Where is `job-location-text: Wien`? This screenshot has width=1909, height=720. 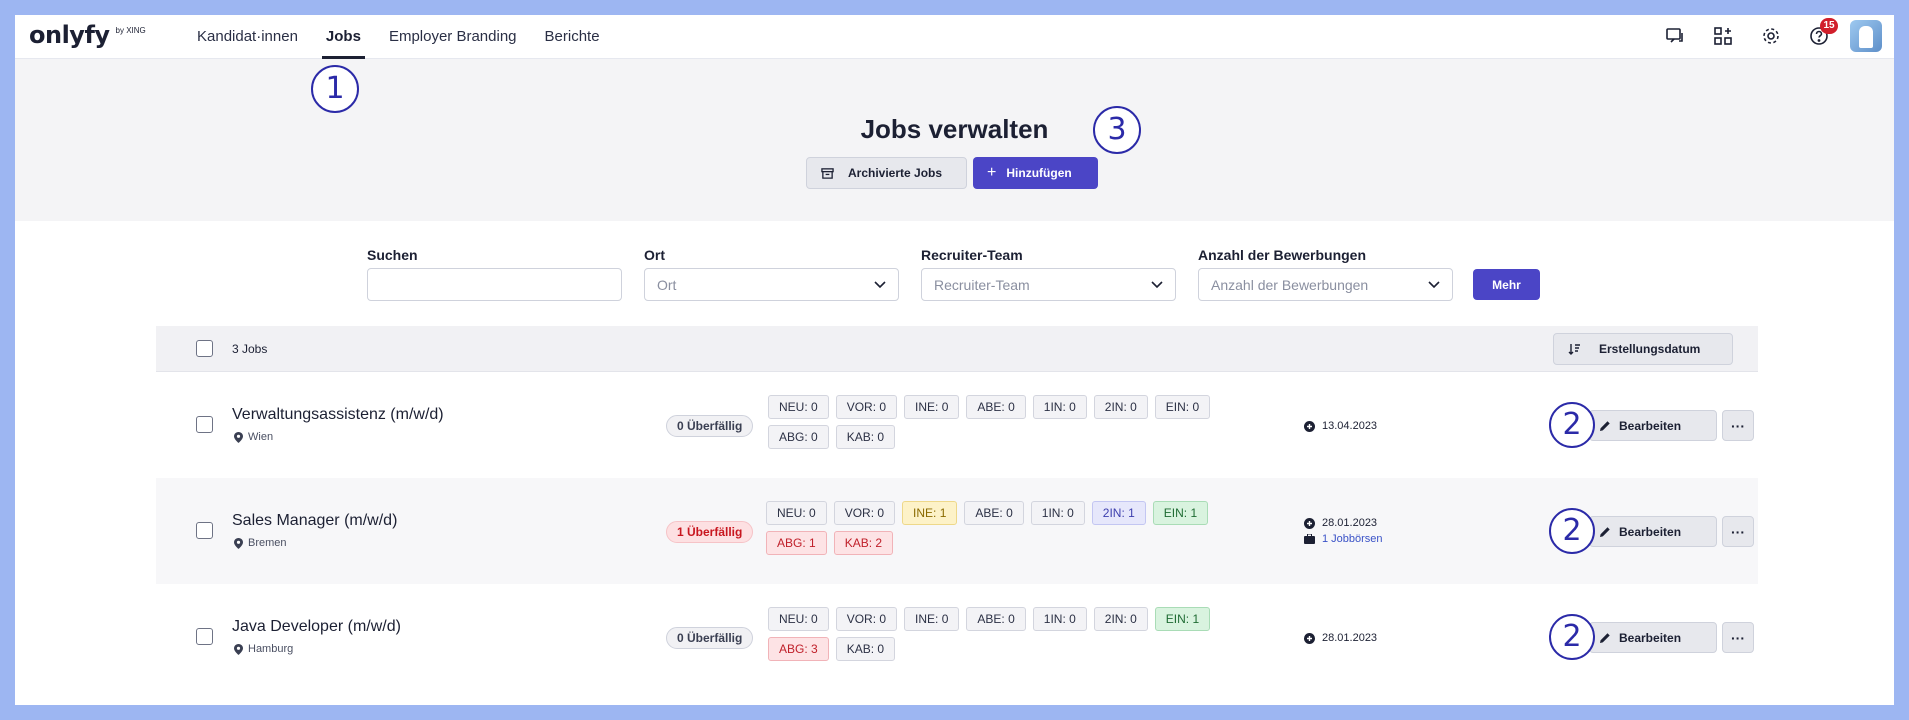
job-location-text: Wien is located at coordinates (261, 437).